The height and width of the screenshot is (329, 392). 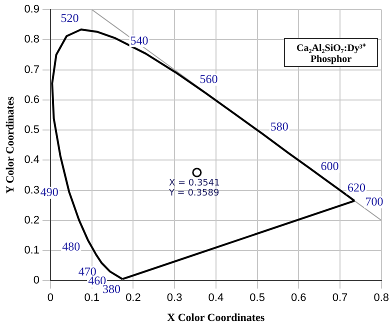 I want to click on y-tick-label: 0.5, so click(x=32, y=130).